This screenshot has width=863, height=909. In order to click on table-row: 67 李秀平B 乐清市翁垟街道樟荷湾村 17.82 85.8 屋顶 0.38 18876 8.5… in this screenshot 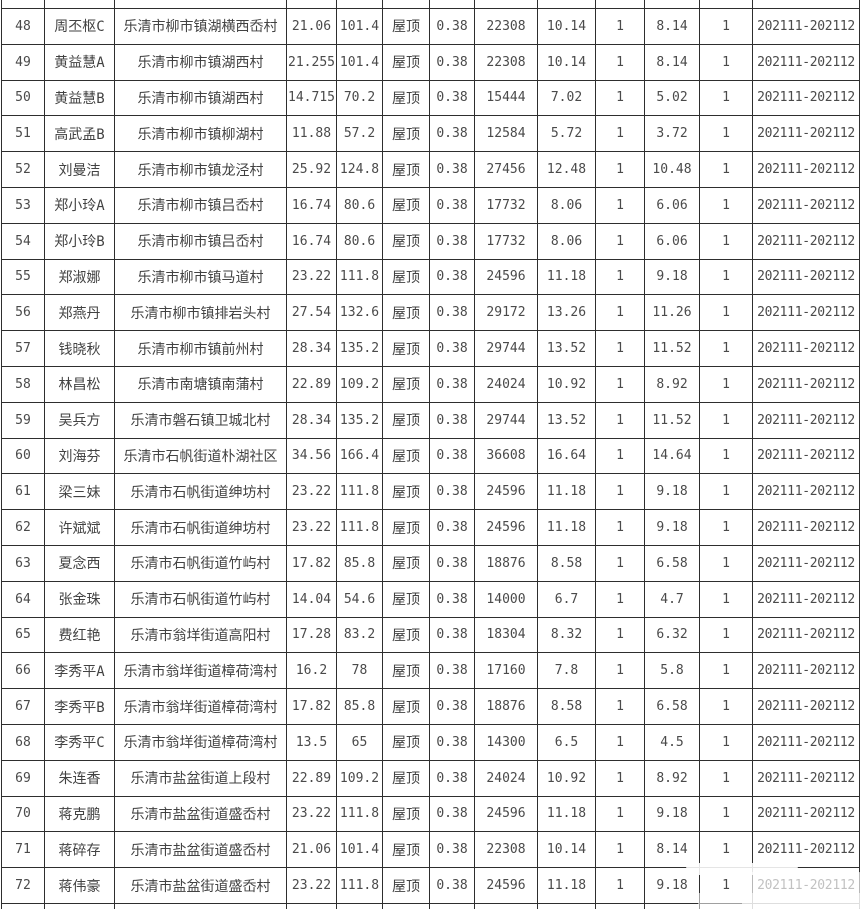, I will do `click(430, 706)`.